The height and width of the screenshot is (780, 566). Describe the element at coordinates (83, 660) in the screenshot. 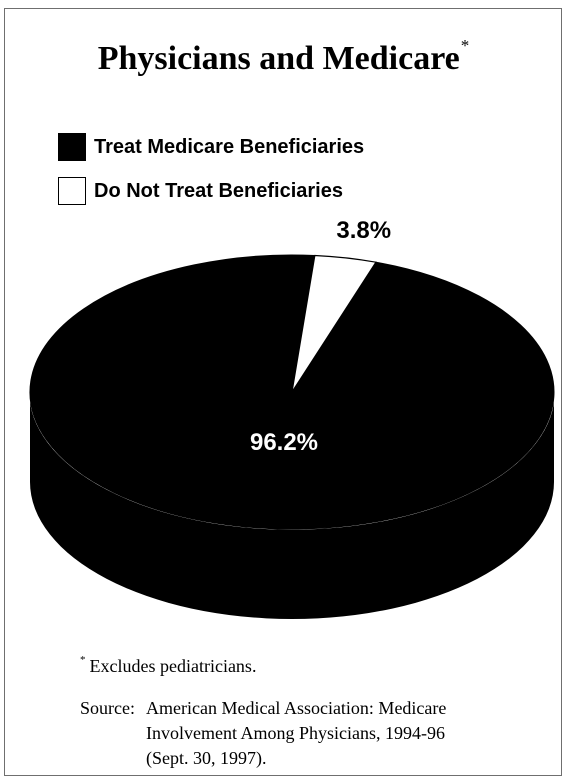

I see `footnote-marker: *` at that location.